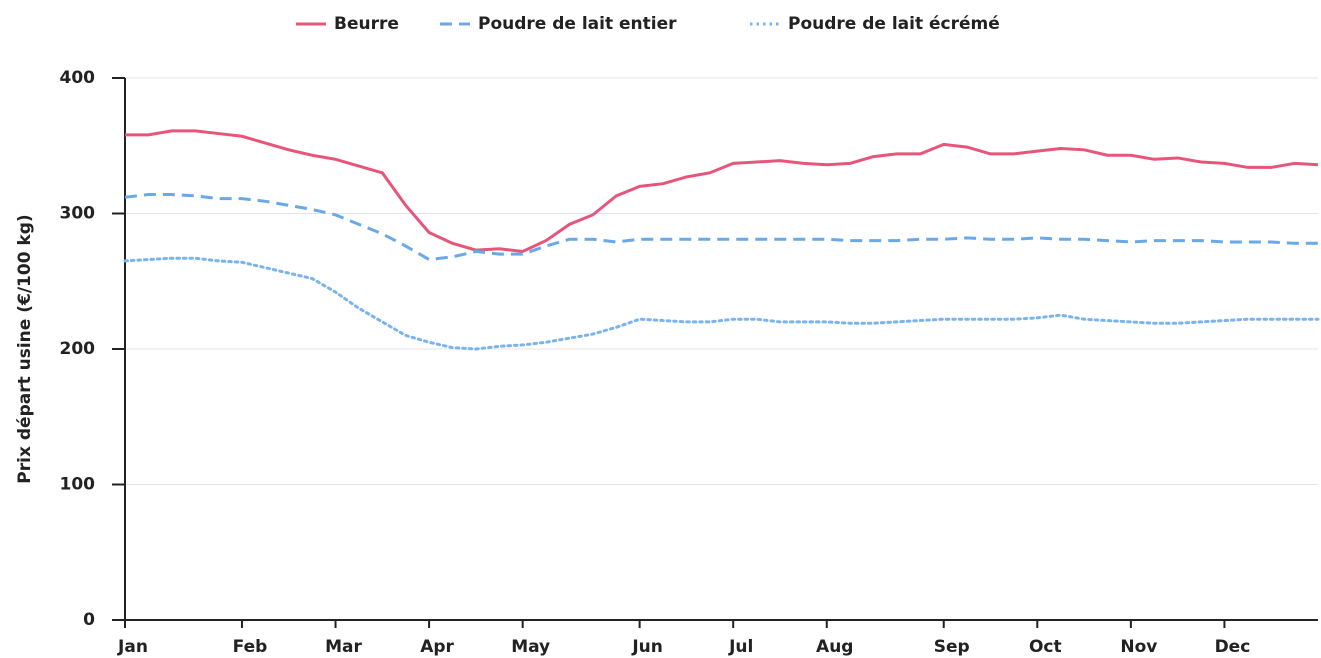 The width and height of the screenshot is (1321, 658). I want to click on legend-label: Beurre, so click(366, 24).